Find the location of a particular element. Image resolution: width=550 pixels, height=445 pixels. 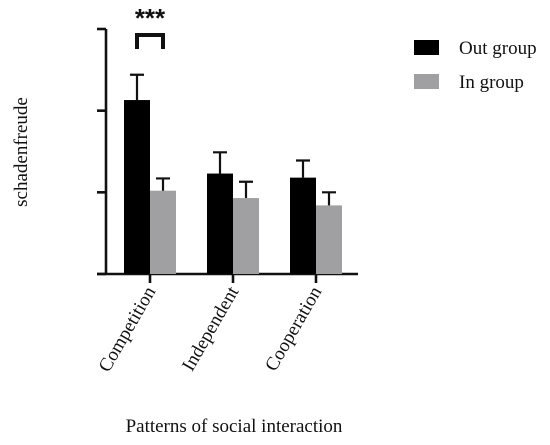

error-bar-in-group-competition is located at coordinates (163, 184).